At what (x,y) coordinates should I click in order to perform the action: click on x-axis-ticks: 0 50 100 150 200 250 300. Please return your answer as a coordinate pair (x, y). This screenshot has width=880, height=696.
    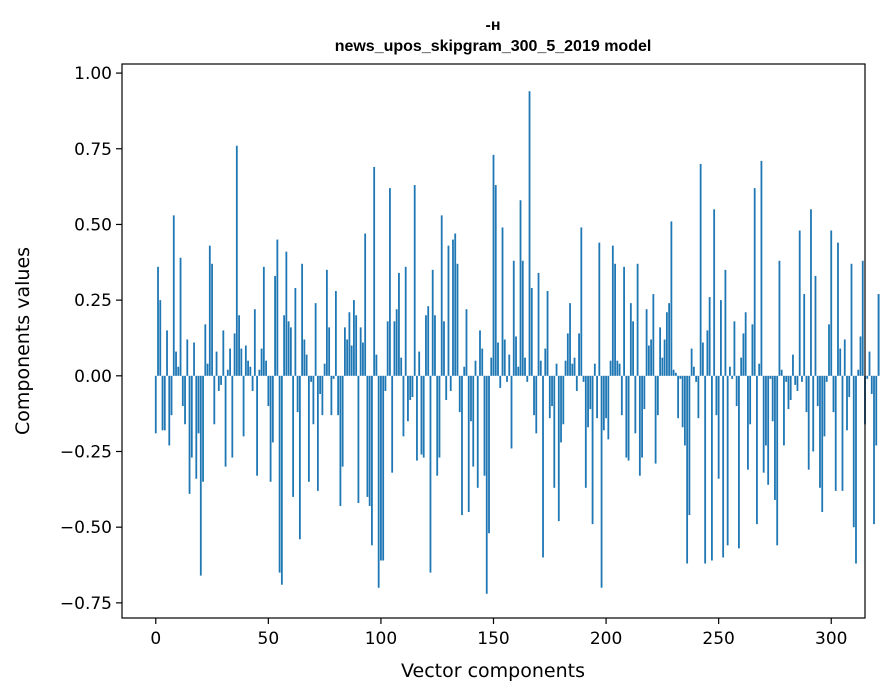
    Looking at the image, I should click on (498, 633).